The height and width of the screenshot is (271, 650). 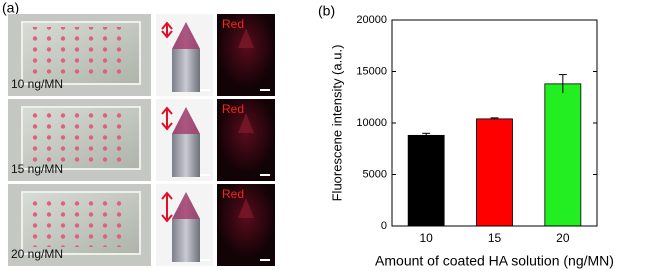 I want to click on dose-caption: 10 ng/MN, so click(x=37, y=84).